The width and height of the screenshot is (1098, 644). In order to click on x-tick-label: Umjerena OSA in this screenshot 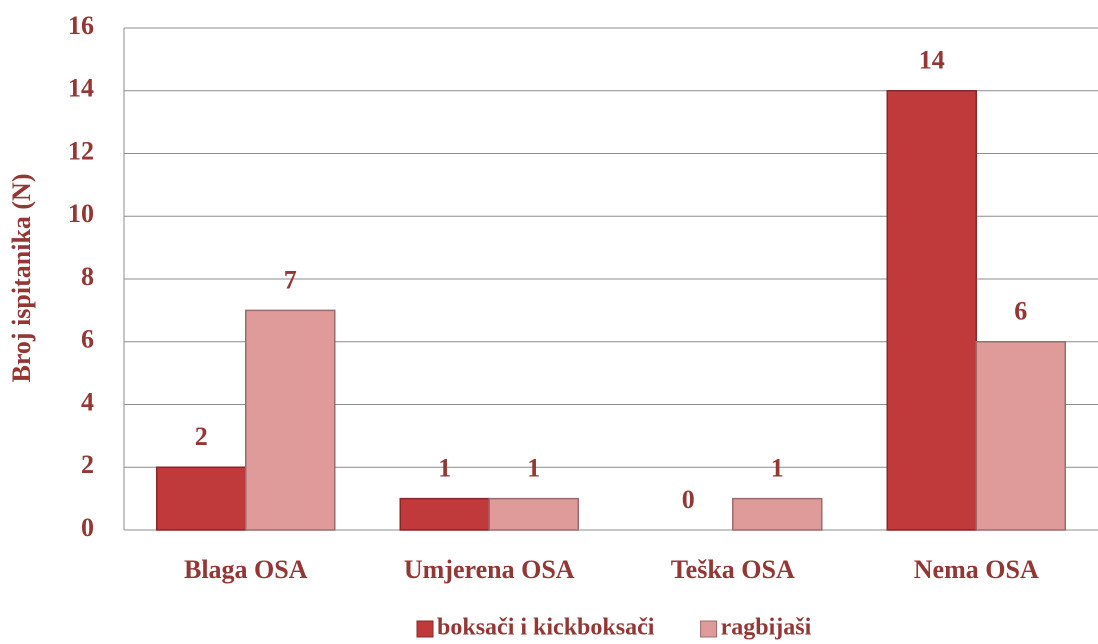, I will do `click(489, 569)`.